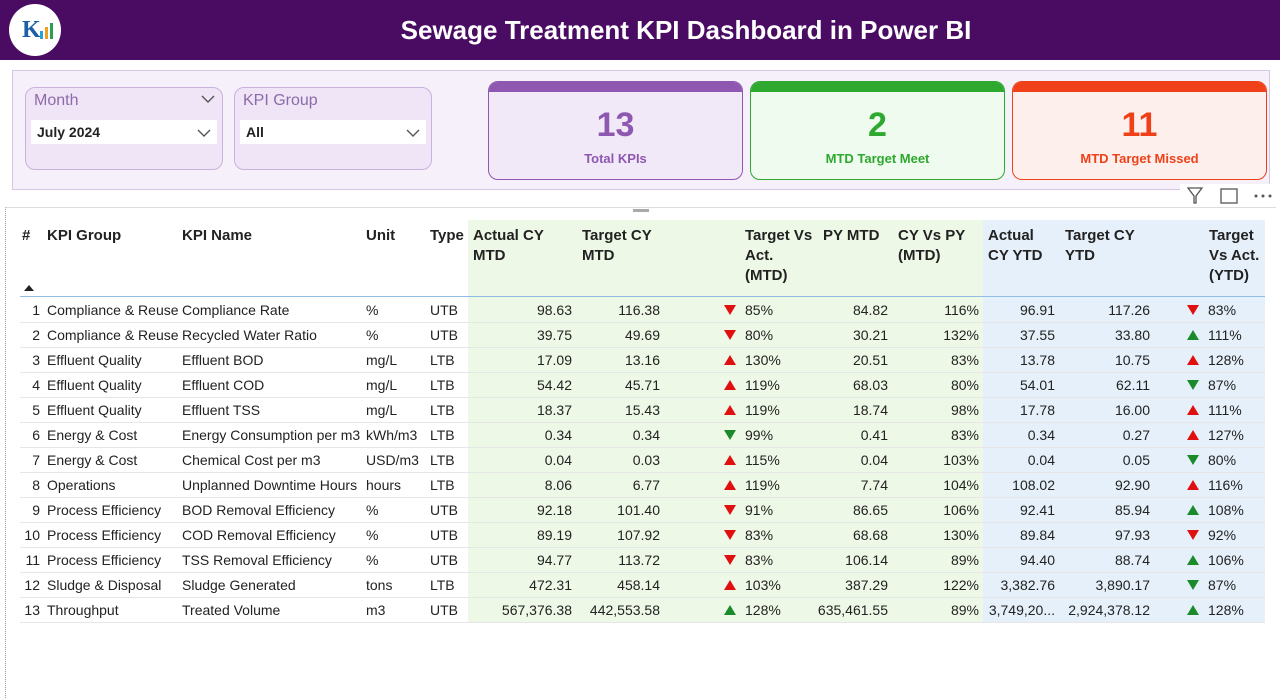 The image size is (1280, 698). Describe the element at coordinates (762, 460) in the screenshot. I see `table-cell: 115%` at that location.